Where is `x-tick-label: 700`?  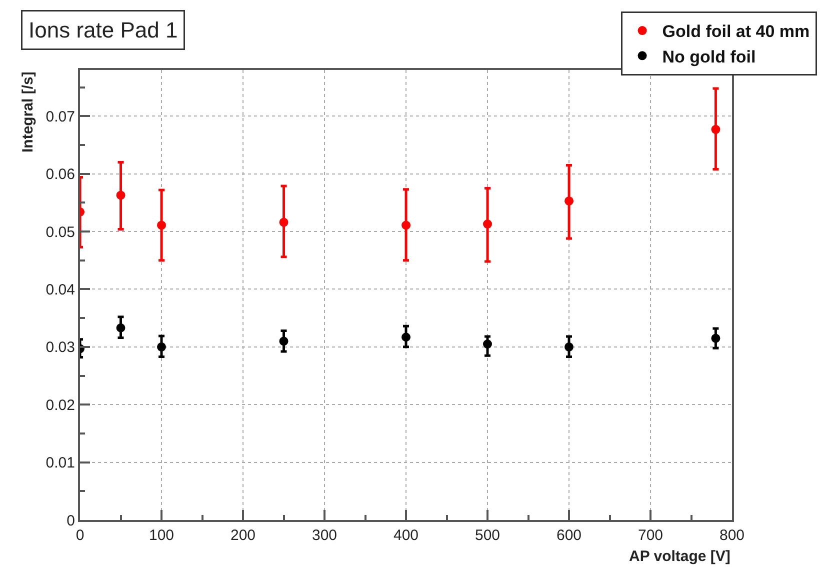
x-tick-label: 700 is located at coordinates (651, 535).